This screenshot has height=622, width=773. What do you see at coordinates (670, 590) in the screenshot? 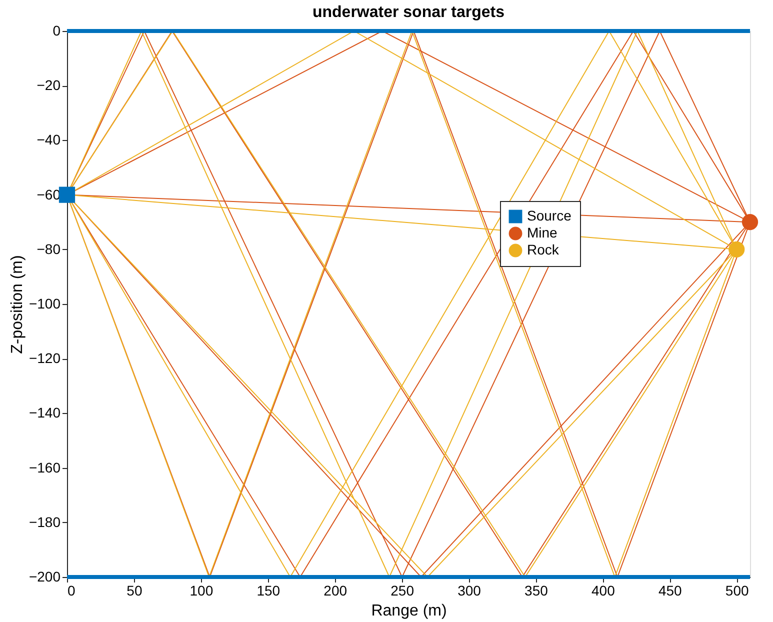
I see `x-tick-label: 450` at bounding box center [670, 590].